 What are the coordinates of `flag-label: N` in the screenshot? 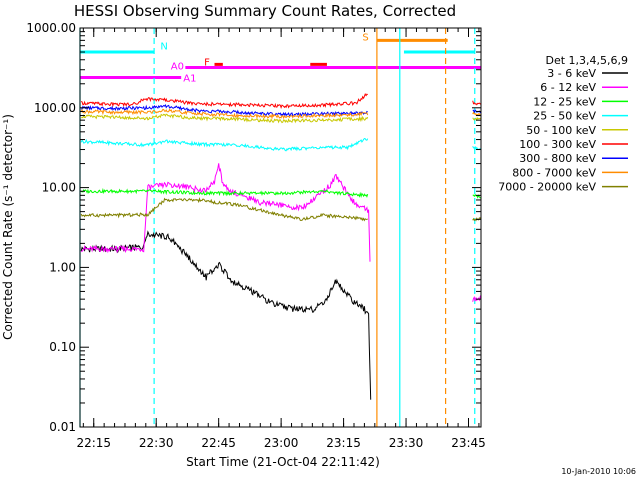 It's located at (163, 47).